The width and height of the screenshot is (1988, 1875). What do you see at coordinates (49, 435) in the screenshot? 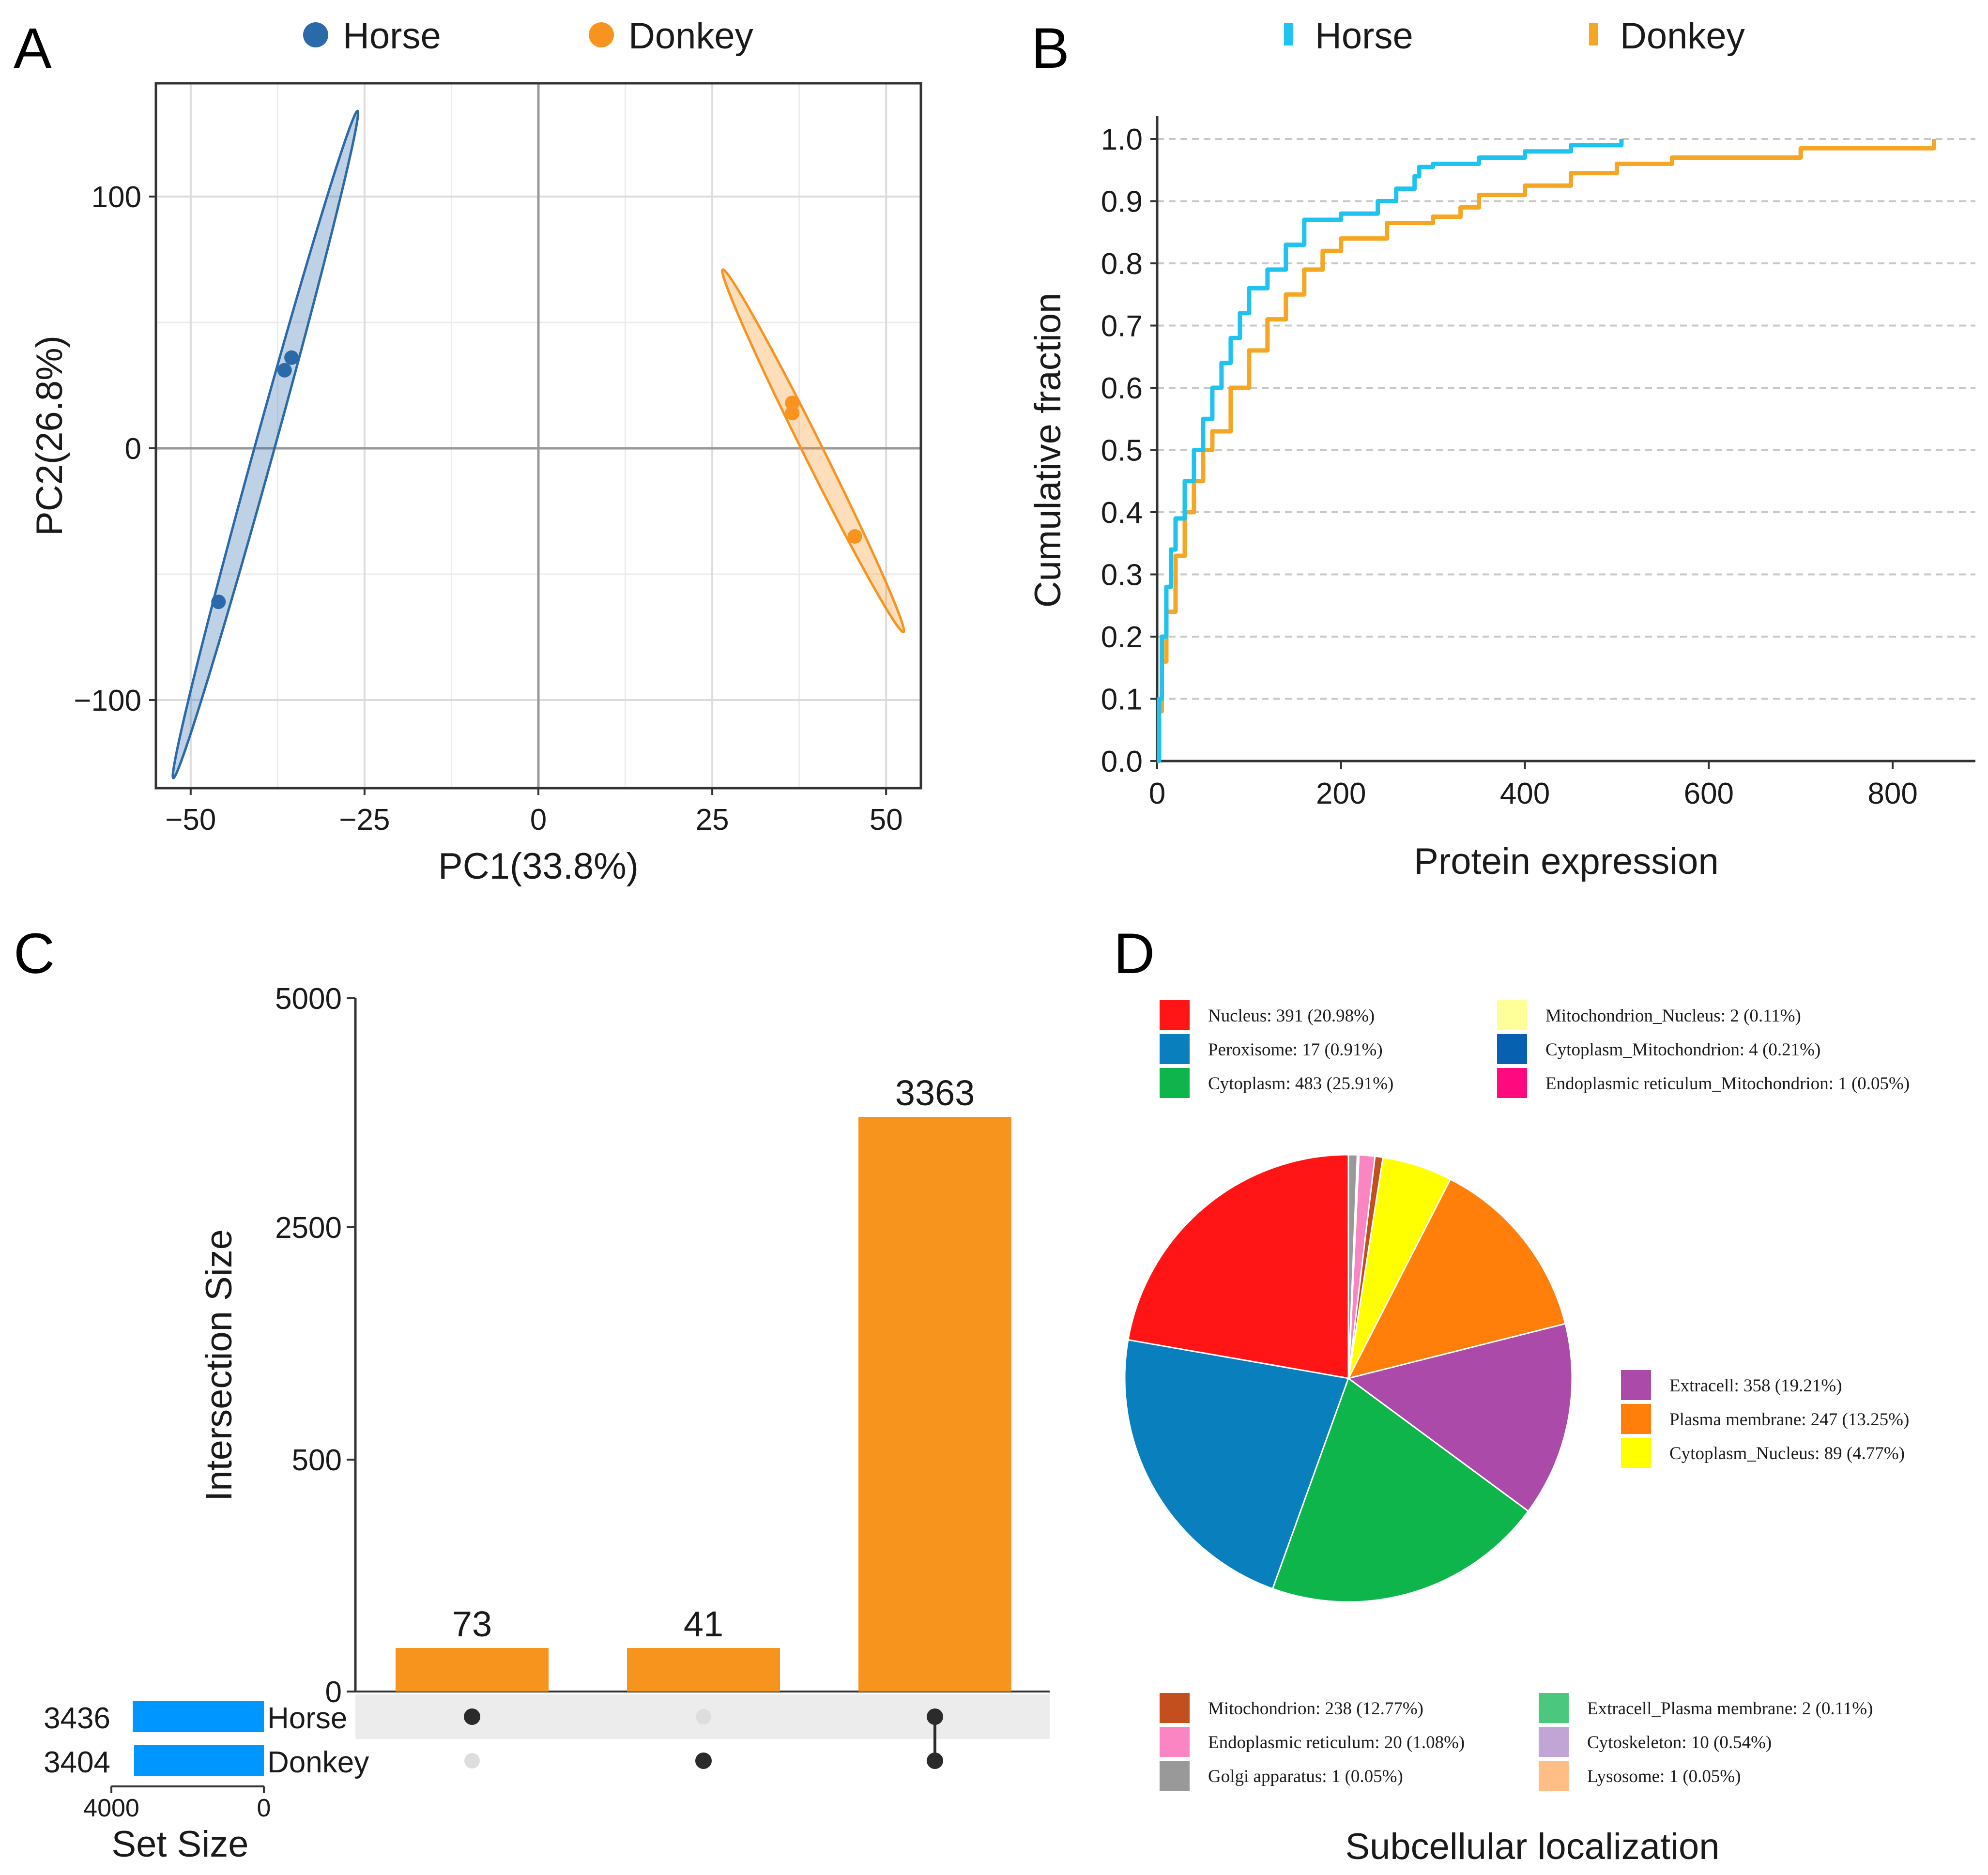
I see `y-axis-title: PC2(26.8%)` at bounding box center [49, 435].